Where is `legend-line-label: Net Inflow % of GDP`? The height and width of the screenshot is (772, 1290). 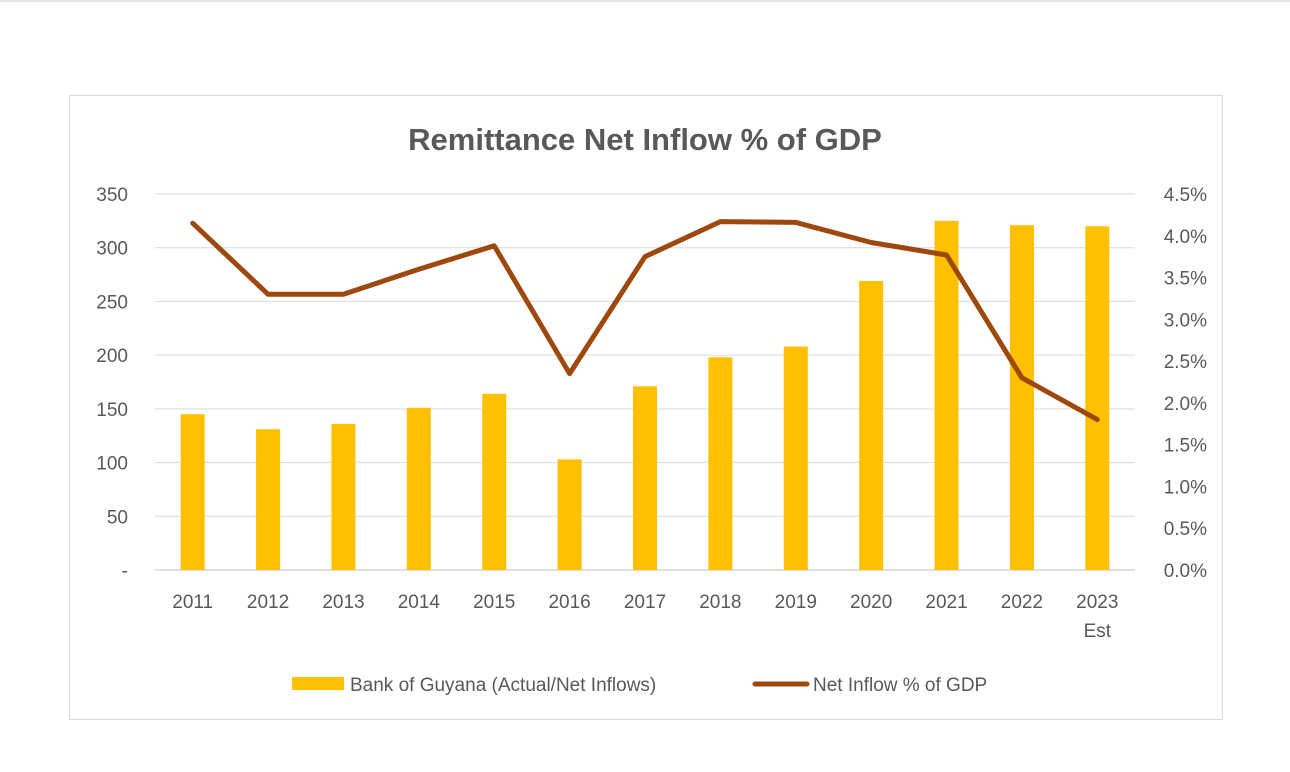 legend-line-label: Net Inflow % of GDP is located at coordinates (900, 685).